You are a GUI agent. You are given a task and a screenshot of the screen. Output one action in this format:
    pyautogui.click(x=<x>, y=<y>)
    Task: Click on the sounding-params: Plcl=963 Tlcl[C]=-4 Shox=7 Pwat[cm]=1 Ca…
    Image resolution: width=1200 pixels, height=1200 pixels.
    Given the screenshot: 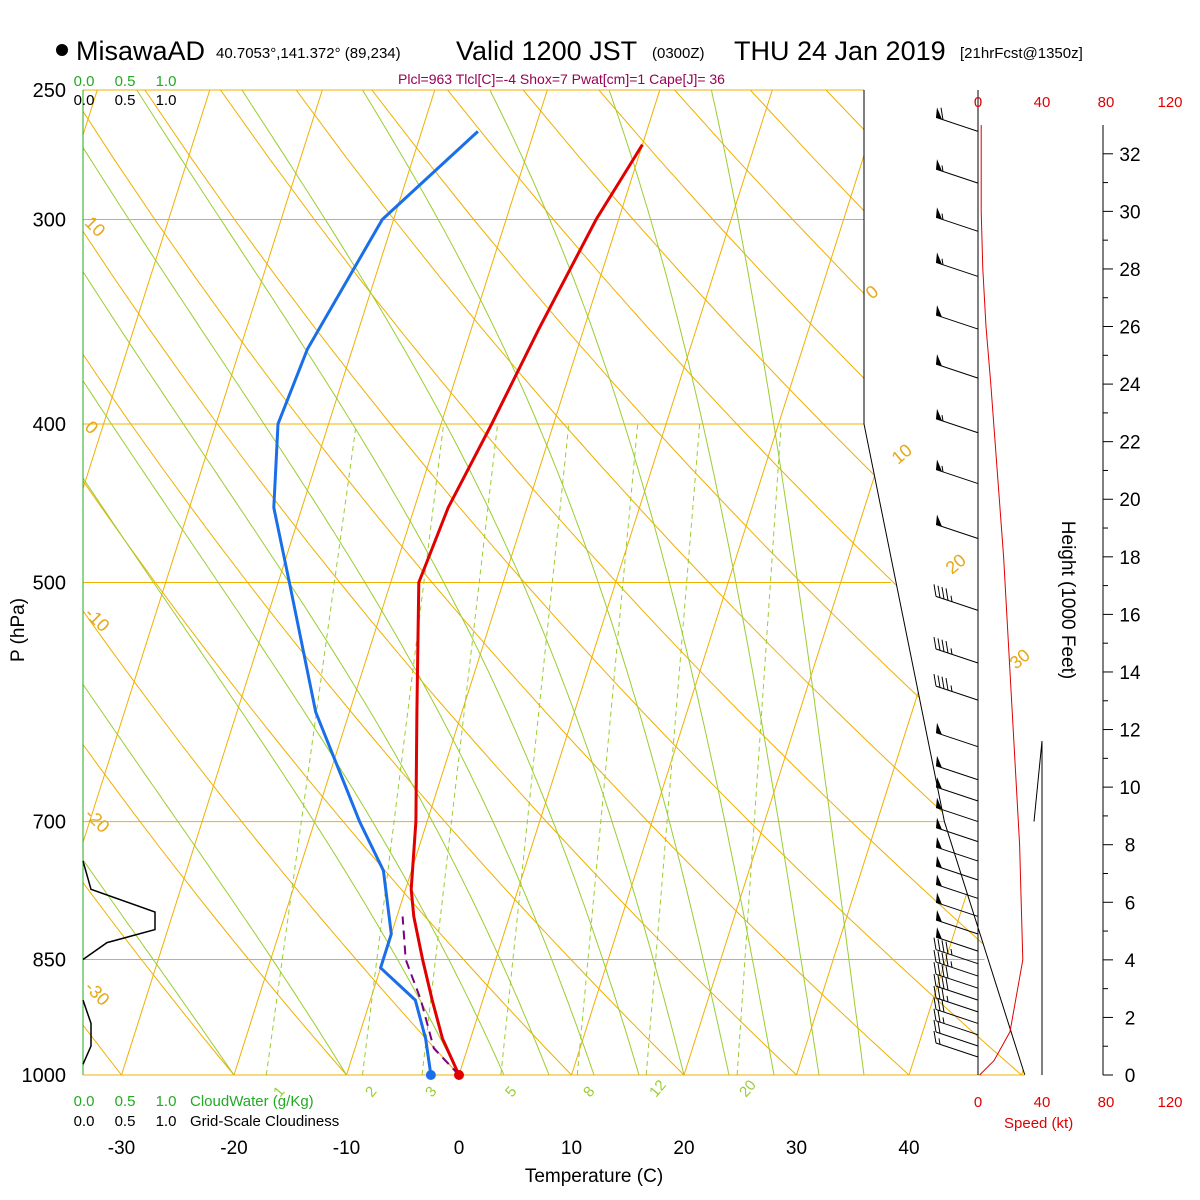 What is the action you would take?
    pyautogui.click(x=561, y=79)
    